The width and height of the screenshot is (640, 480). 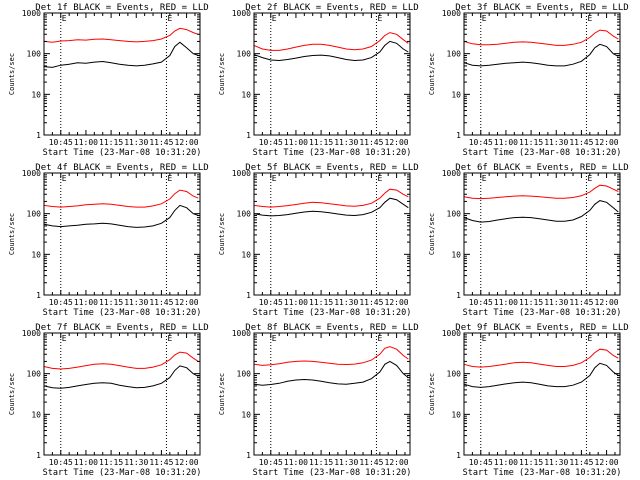 What do you see at coordinates (541, 328) in the screenshot?
I see `panel-title: Det 9f BLACK = Events, RED = LLD` at bounding box center [541, 328].